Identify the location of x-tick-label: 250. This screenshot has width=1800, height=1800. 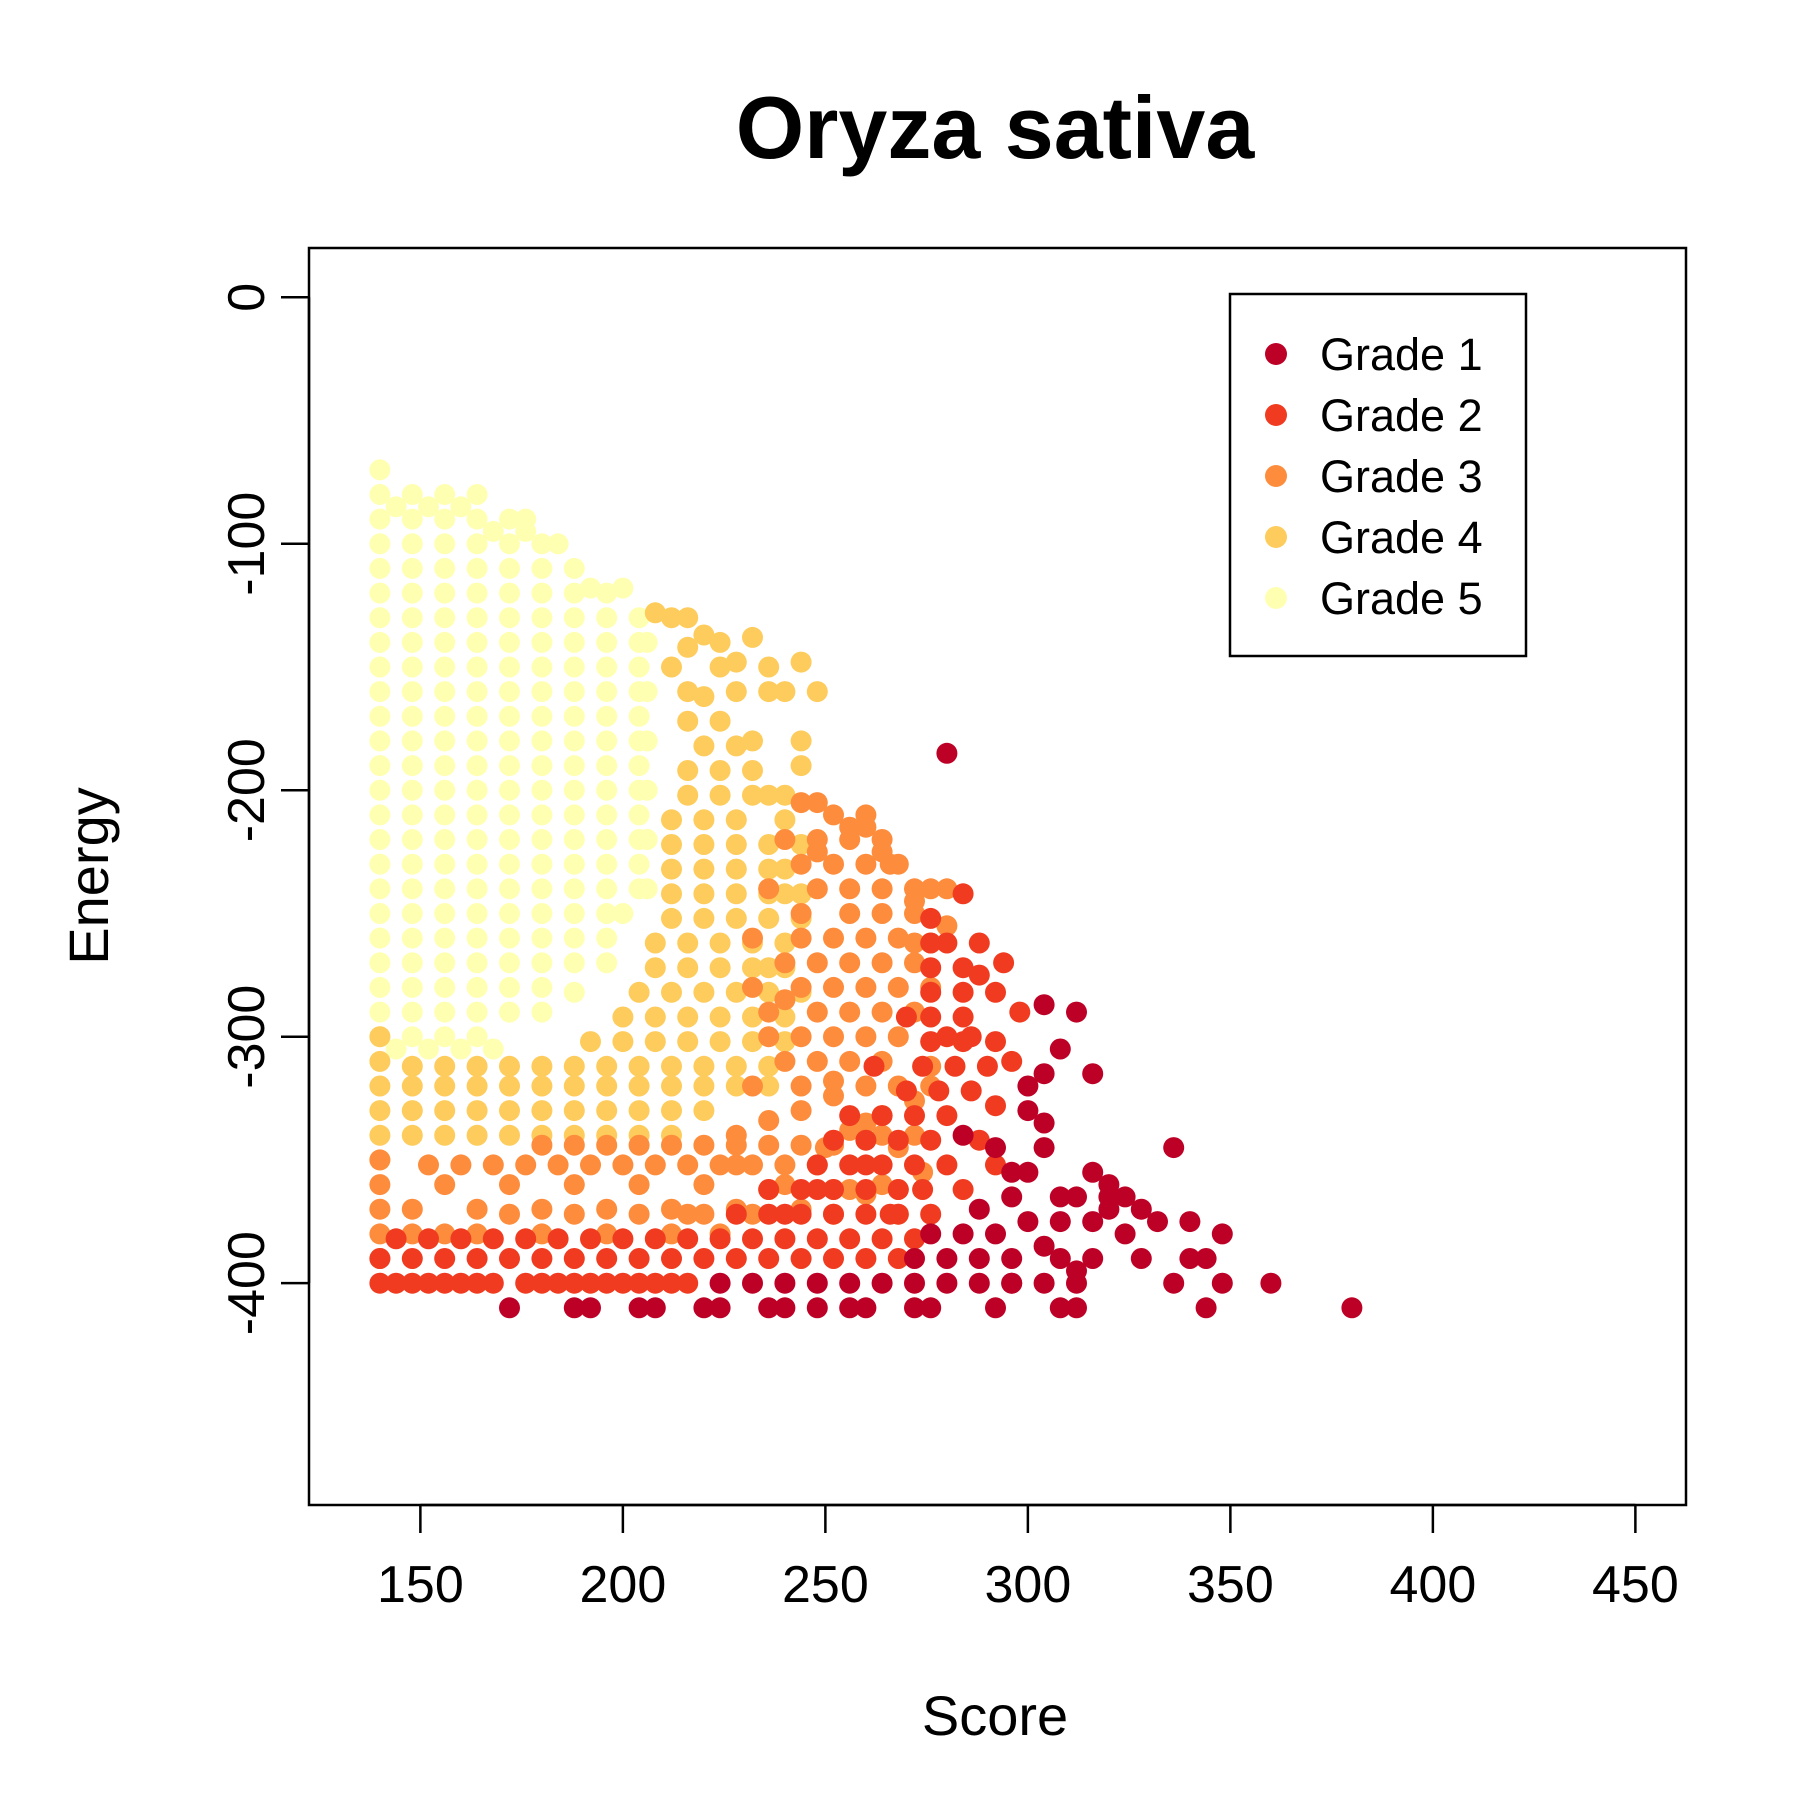
(825, 1585).